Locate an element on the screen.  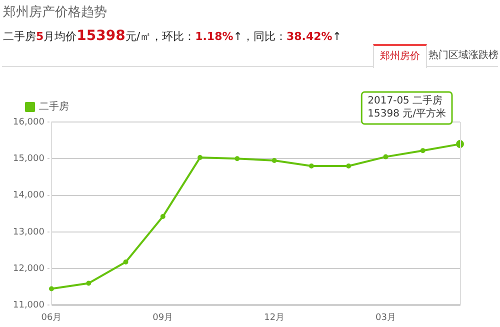
y-tick-label: 16,000 is located at coordinates (28, 122).